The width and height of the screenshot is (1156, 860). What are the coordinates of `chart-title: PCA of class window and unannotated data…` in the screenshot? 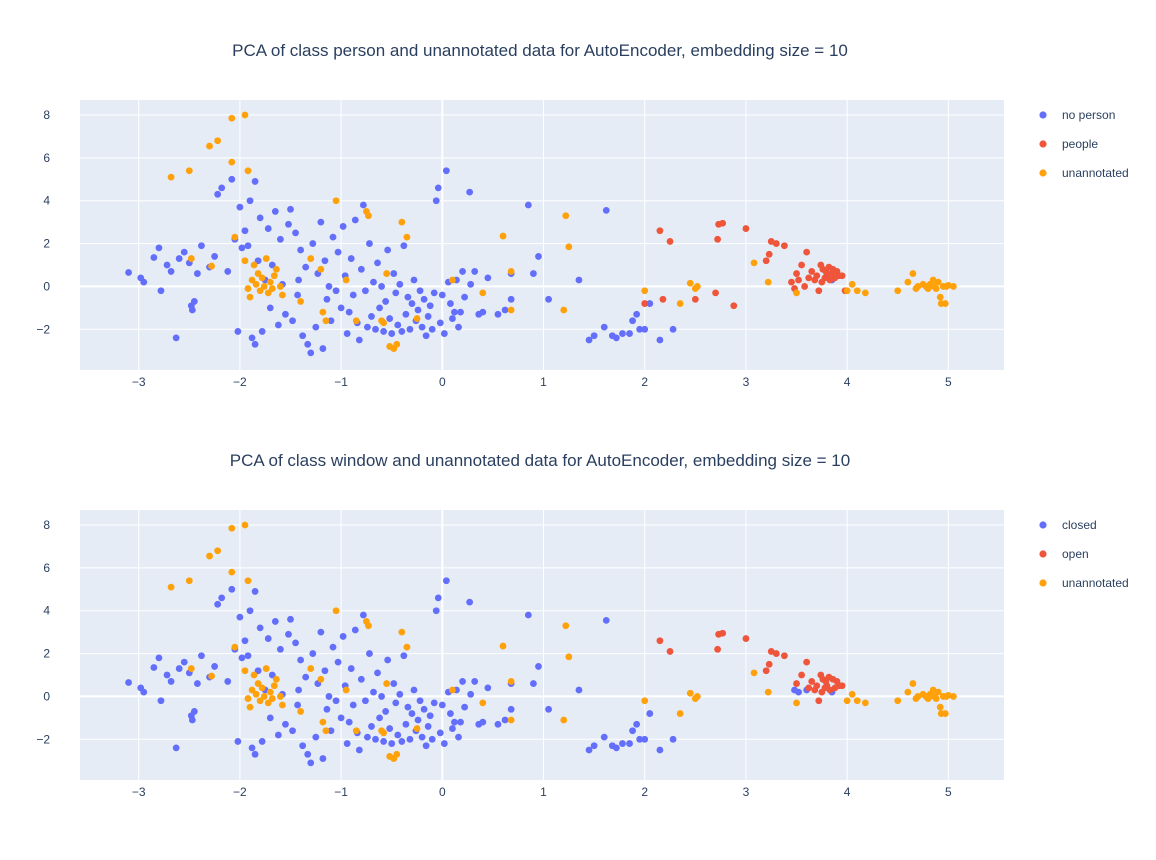 It's located at (540, 460).